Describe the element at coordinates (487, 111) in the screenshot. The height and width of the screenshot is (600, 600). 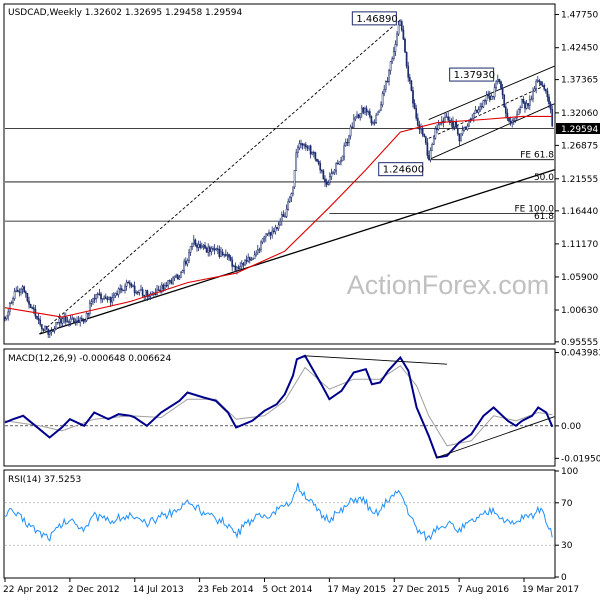
I see `channel-mid-line` at that location.